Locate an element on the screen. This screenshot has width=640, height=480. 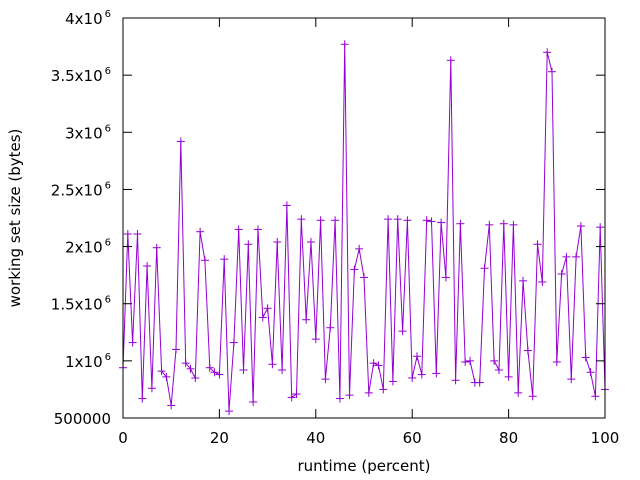
y-tick-label: 1.5x10 6 is located at coordinates (81, 304).